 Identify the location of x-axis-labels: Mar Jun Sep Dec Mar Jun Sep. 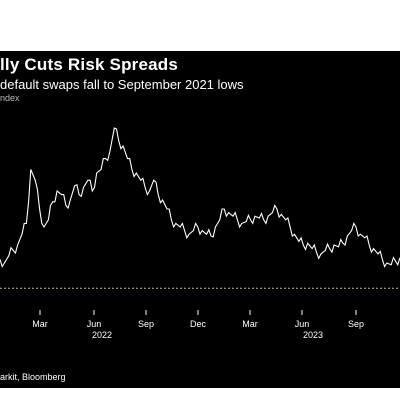
(198, 324).